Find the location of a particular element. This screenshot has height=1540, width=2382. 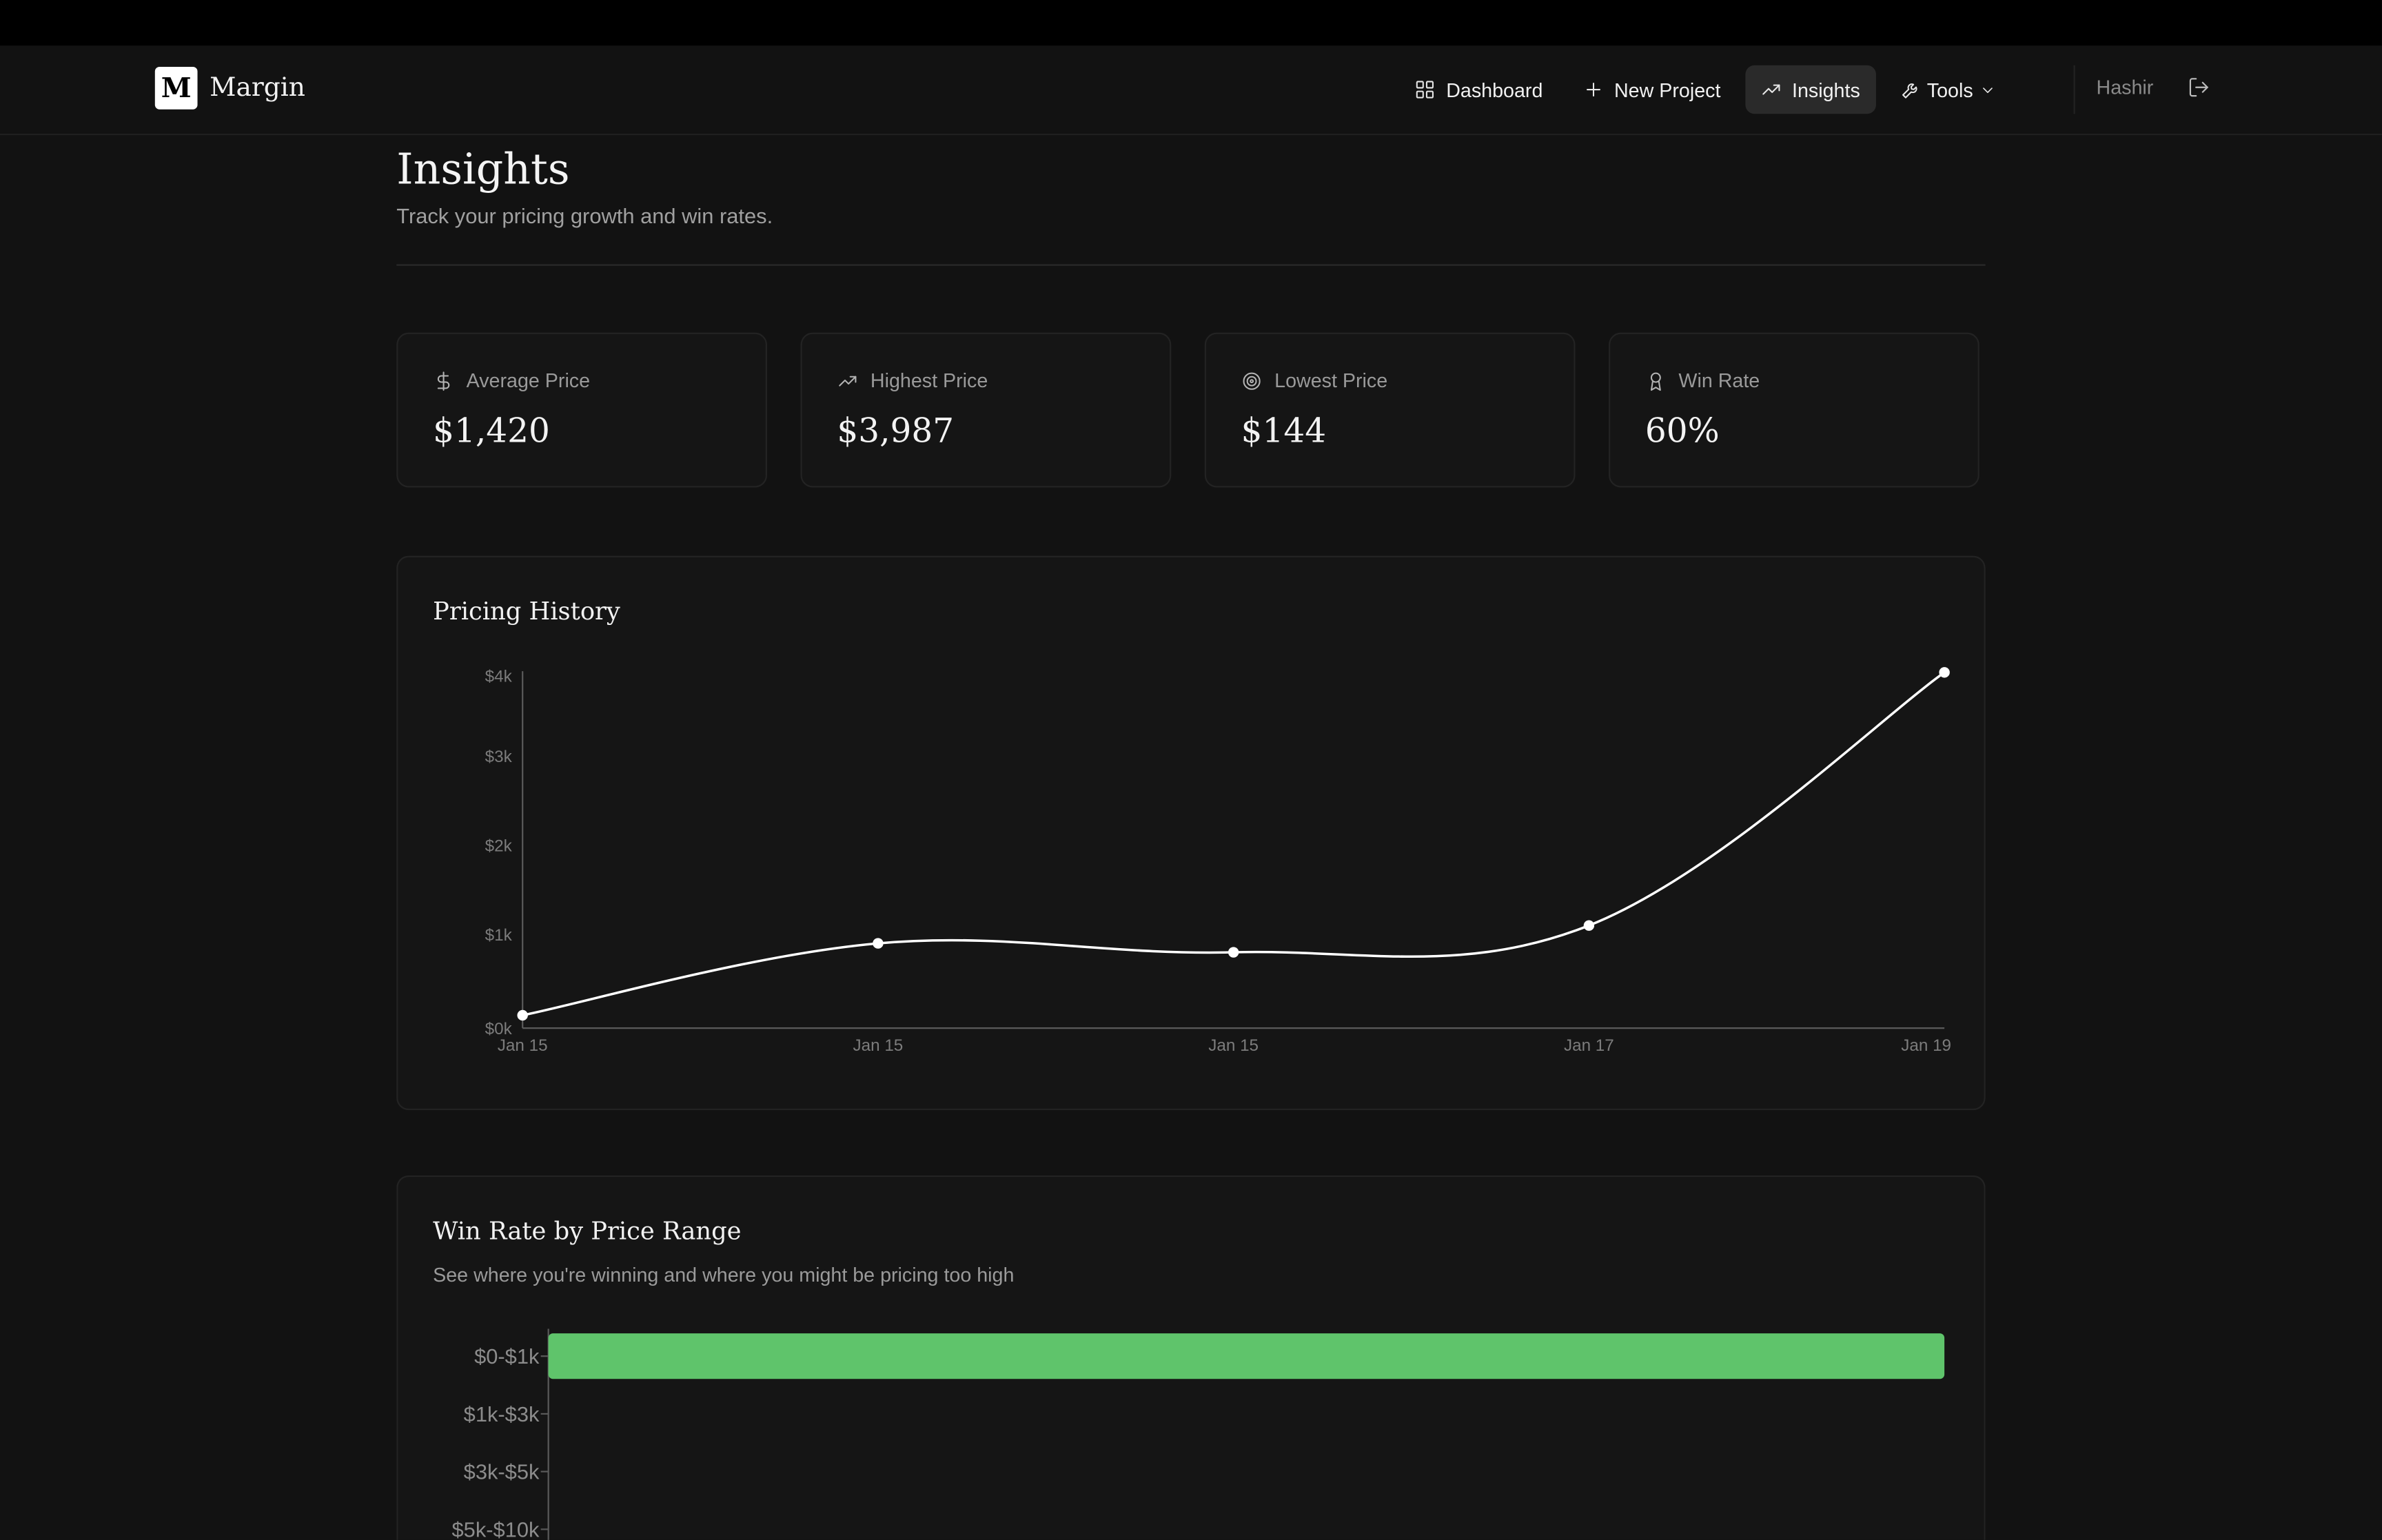

page-title: Insights is located at coordinates (483, 169).